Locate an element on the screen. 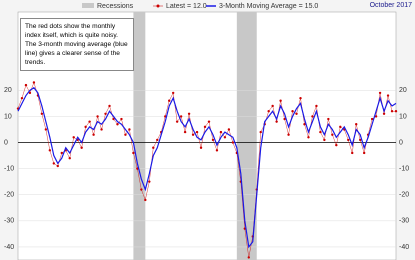  y-tick-label-right: -40 is located at coordinates (404, 247).